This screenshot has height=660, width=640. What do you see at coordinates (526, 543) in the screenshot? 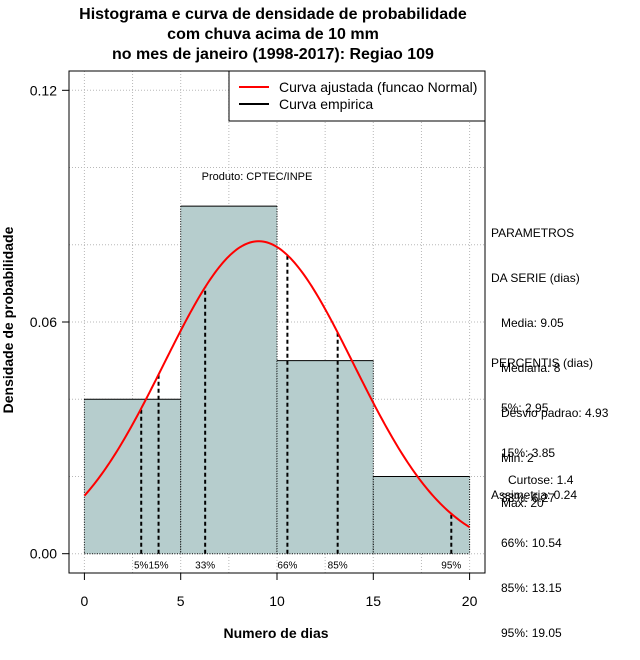
I see `percentil-line: 66%: 10.54` at bounding box center [526, 543].